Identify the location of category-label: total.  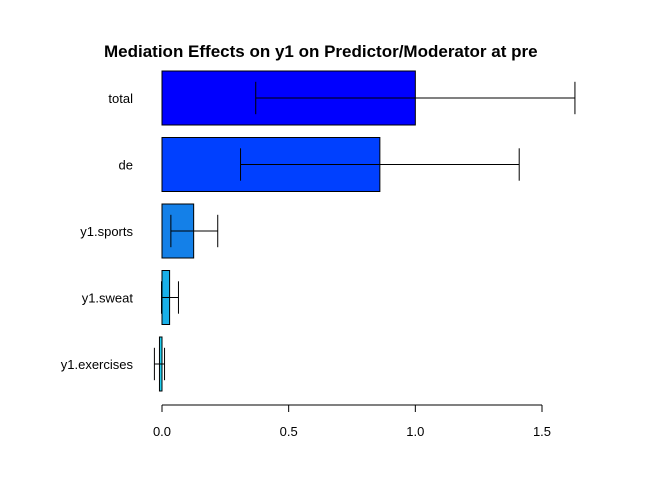
(120, 98).